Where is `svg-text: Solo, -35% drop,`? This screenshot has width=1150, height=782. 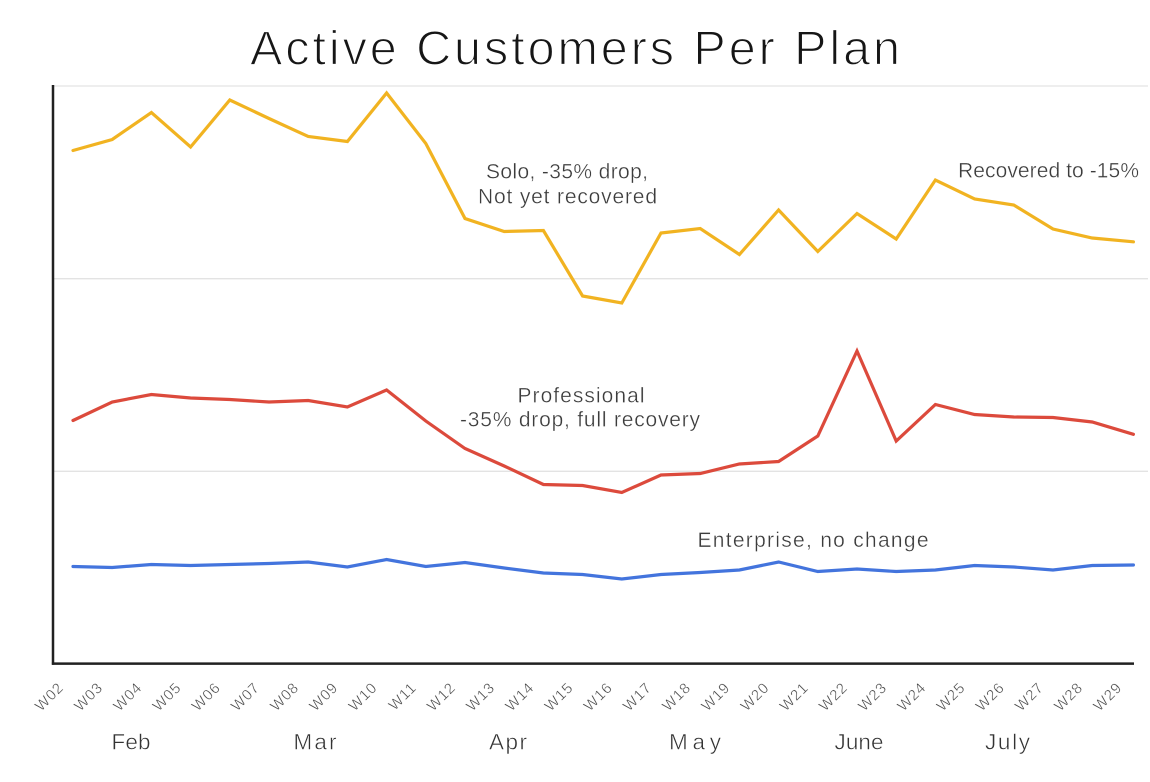
svg-text: Solo, -35% drop, is located at coordinates (567, 172).